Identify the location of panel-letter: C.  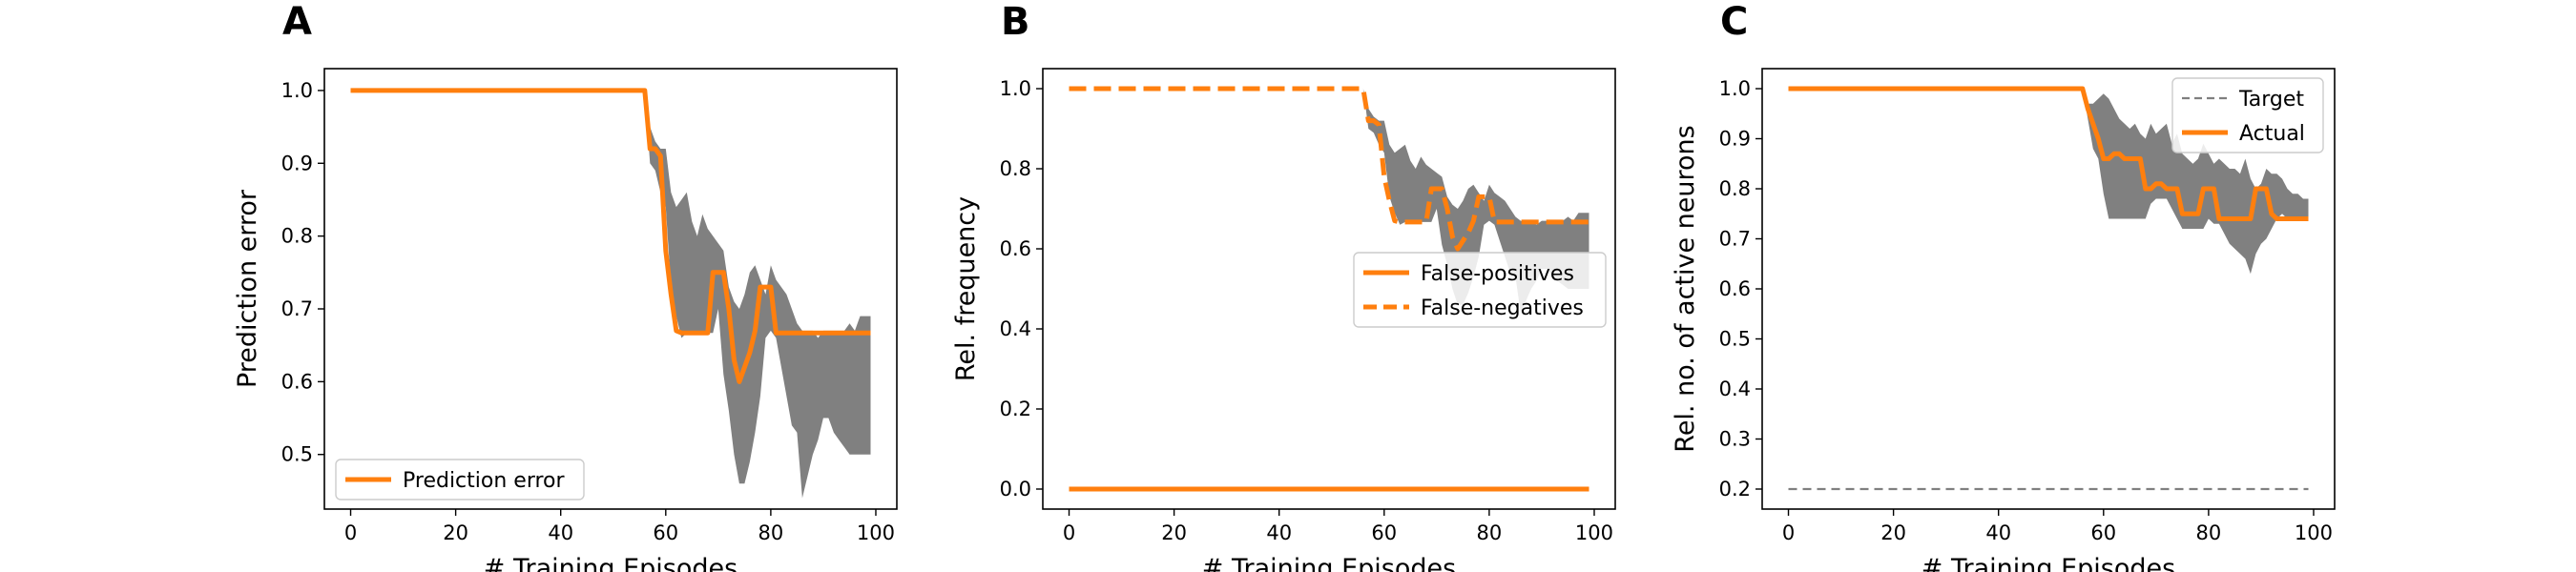
(1734, 22).